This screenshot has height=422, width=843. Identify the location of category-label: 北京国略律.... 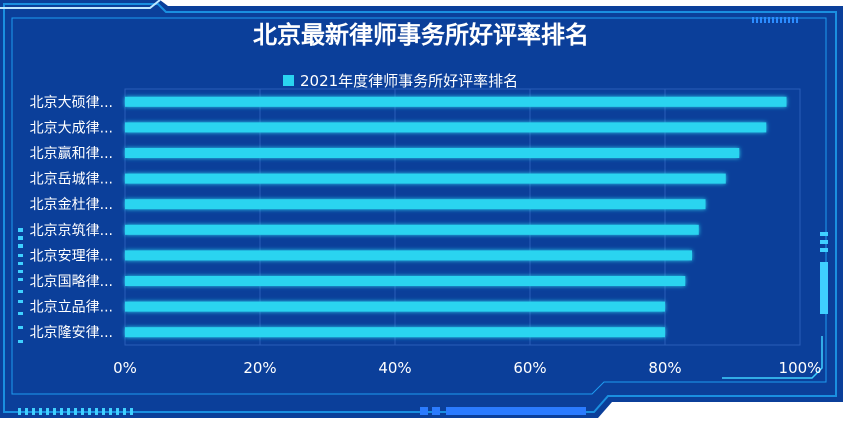
(71, 282).